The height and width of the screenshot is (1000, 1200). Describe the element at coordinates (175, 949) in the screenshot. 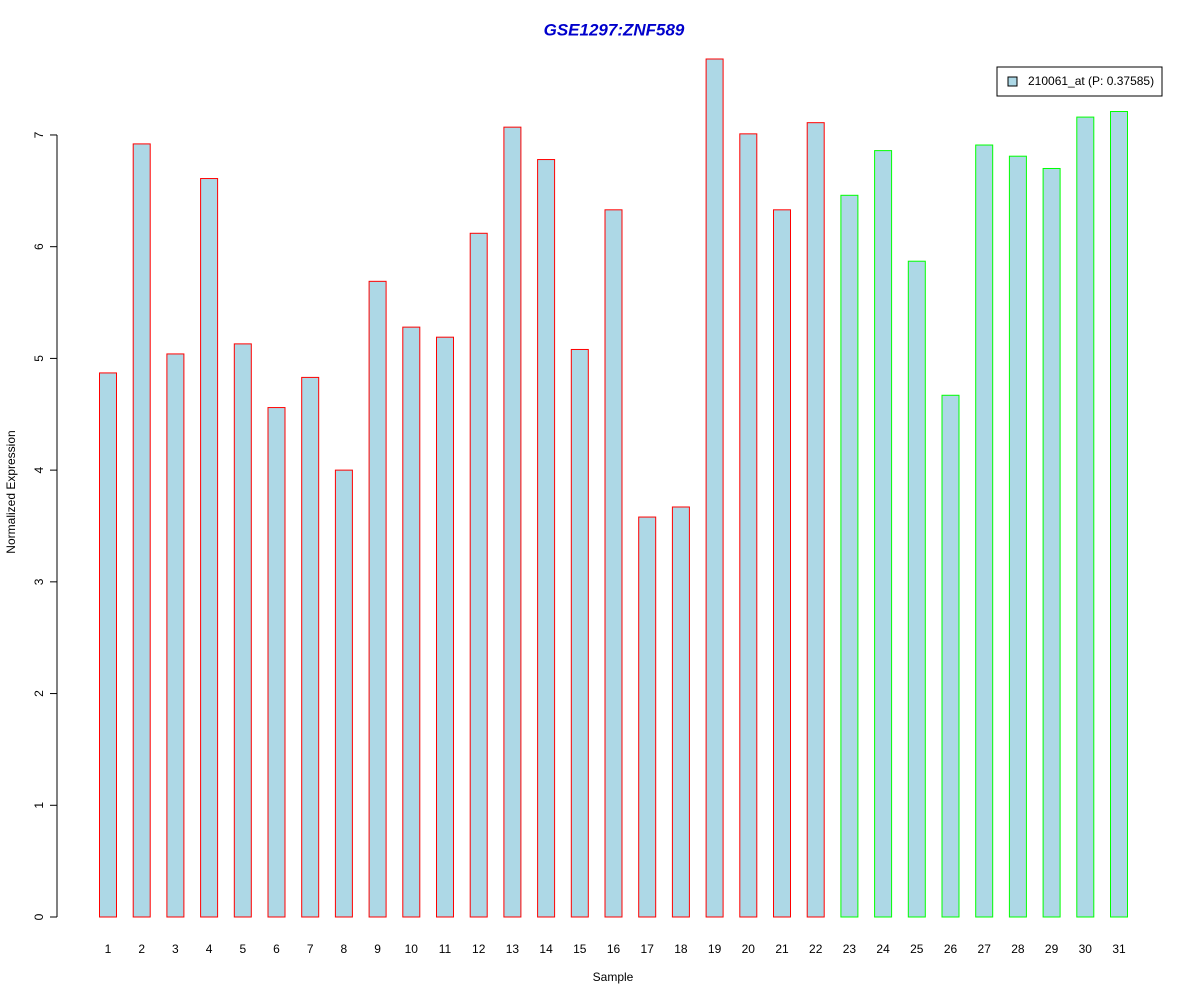

I see `x-tick-label: 3` at that location.